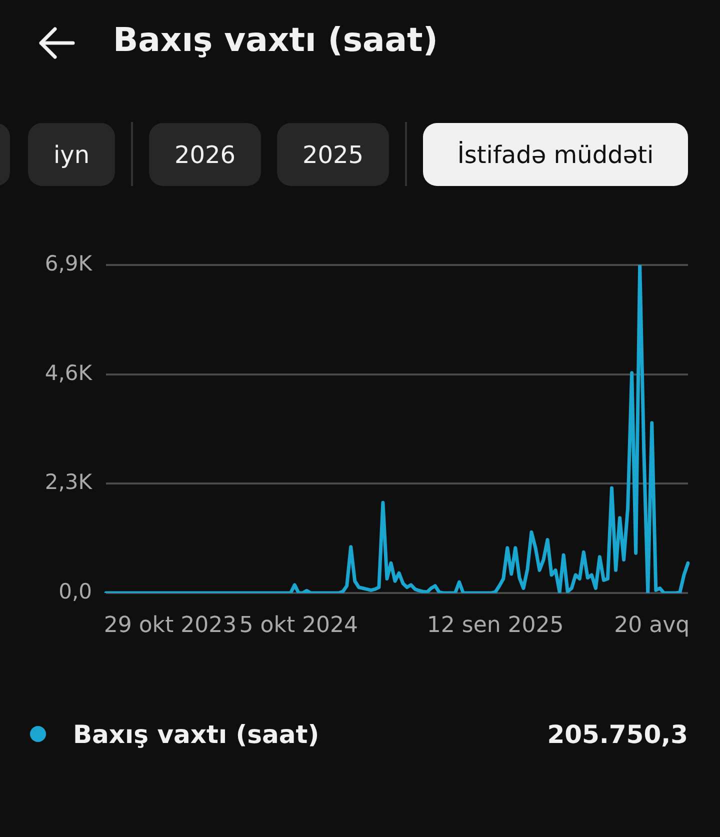 This screenshot has width=720, height=837. Describe the element at coordinates (333, 154) in the screenshot. I see `text: 2025` at that location.